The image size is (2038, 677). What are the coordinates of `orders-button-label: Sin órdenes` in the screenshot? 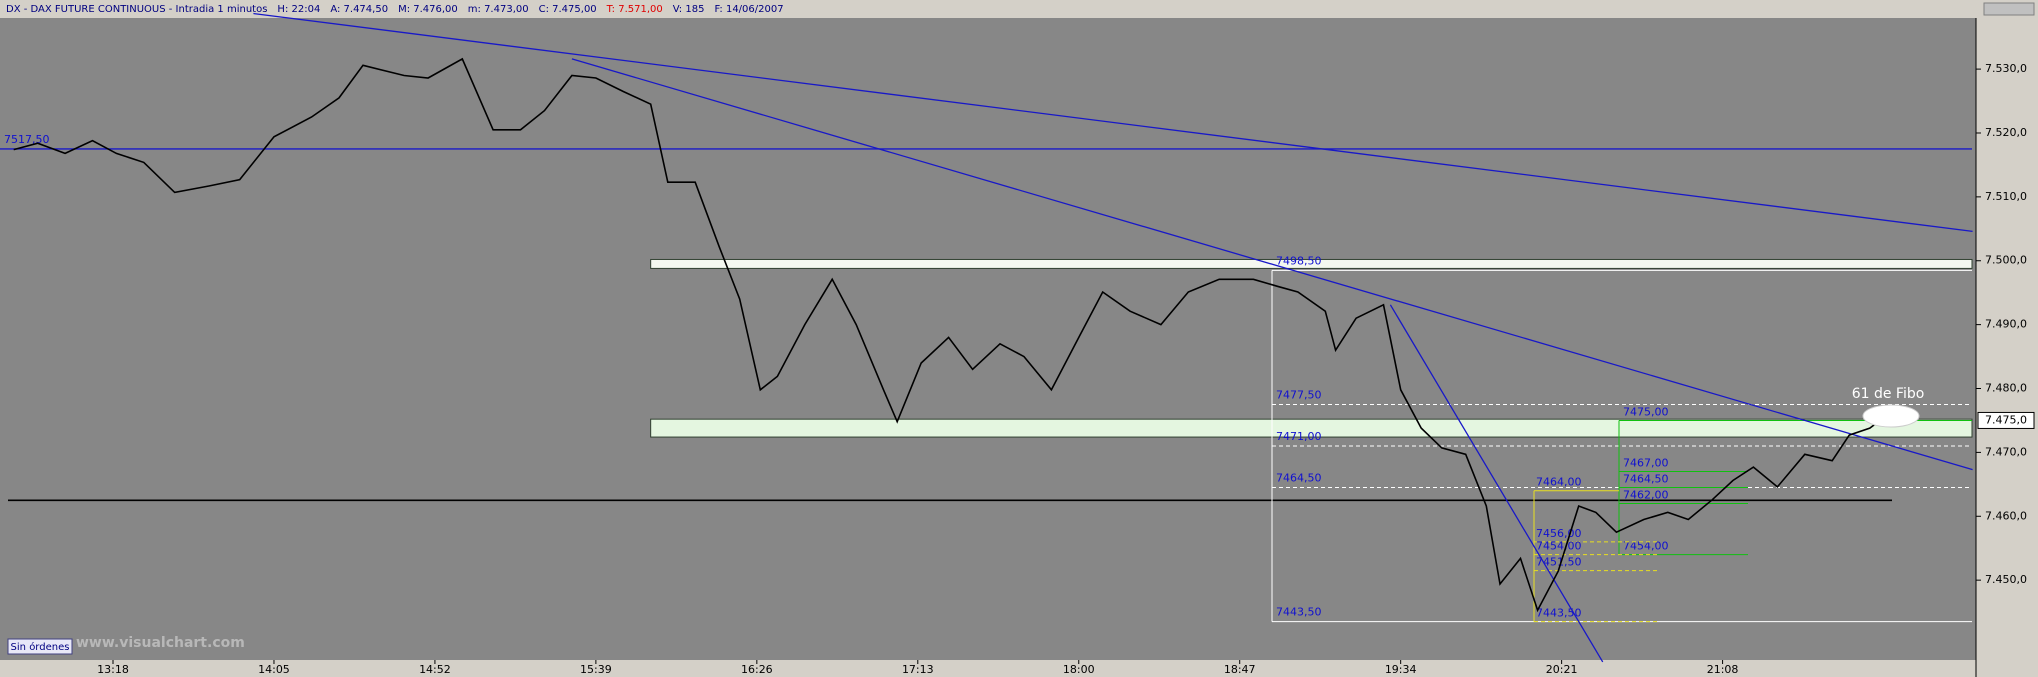 It's located at (40, 647).